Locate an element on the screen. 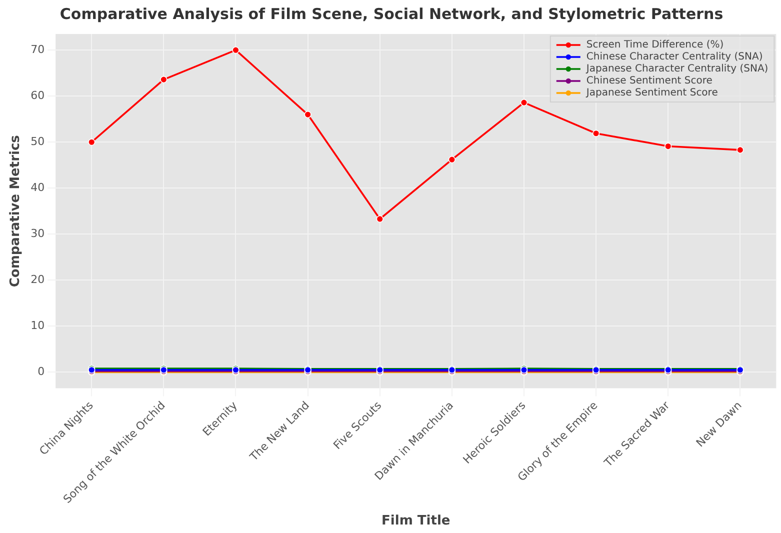 This screenshot has width=781, height=533. chart-title: Comparative Analysis of Film Scene, Social Network, and Stylometric Patterns is located at coordinates (392, 13).